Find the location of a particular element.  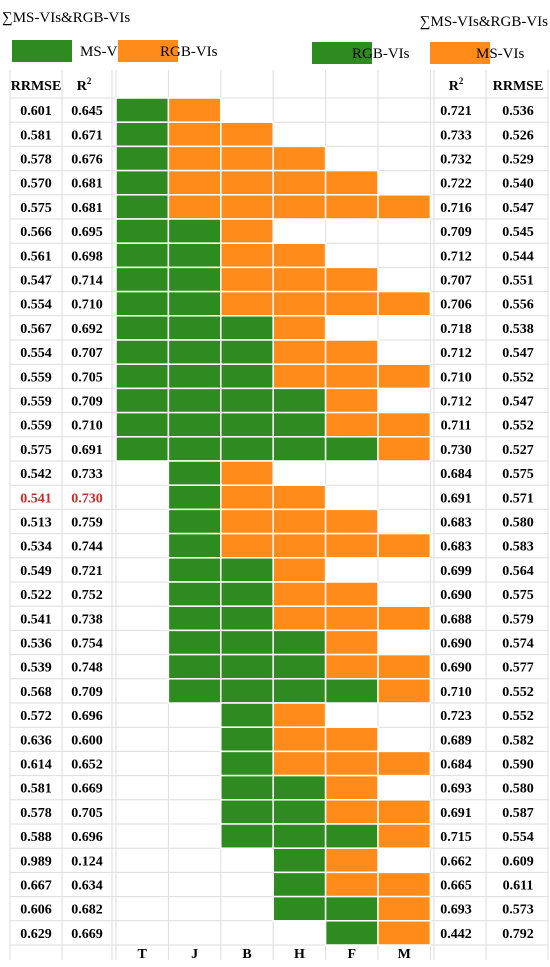

value-label-rrmse-r: 0.540 is located at coordinates (518, 184).